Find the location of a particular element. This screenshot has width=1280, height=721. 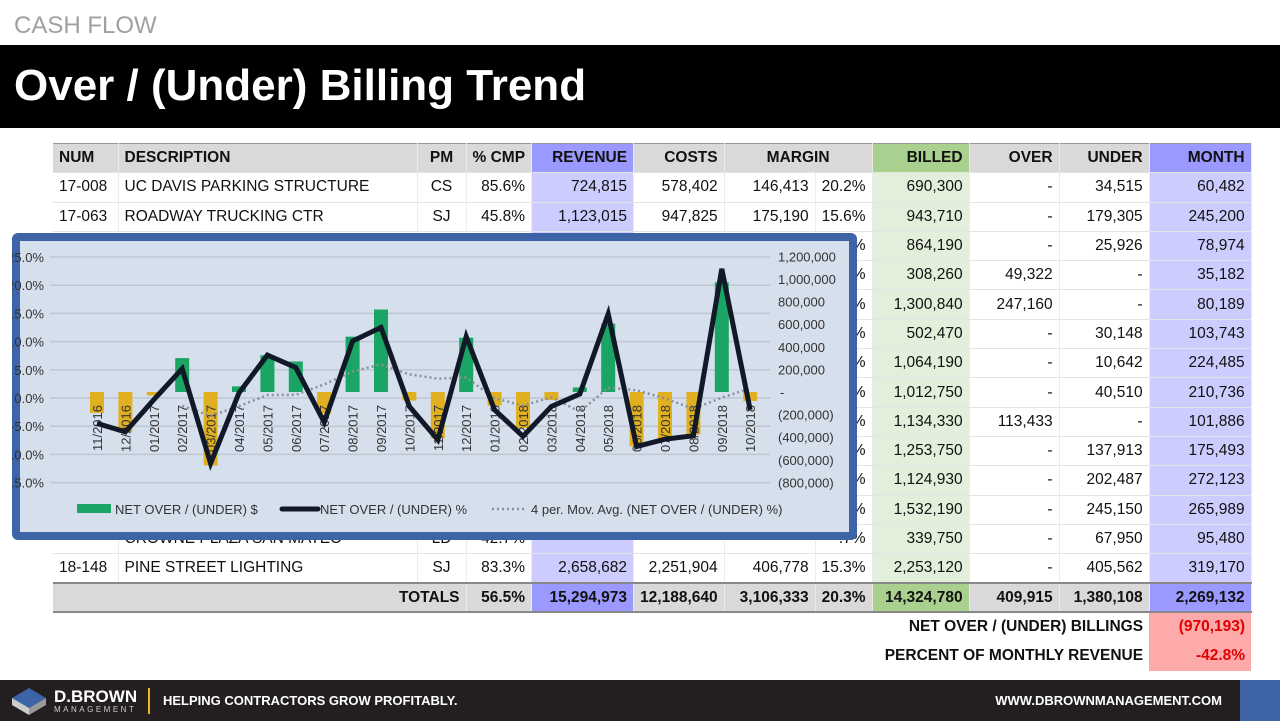

cell-under: 179,305 is located at coordinates (1104, 217).